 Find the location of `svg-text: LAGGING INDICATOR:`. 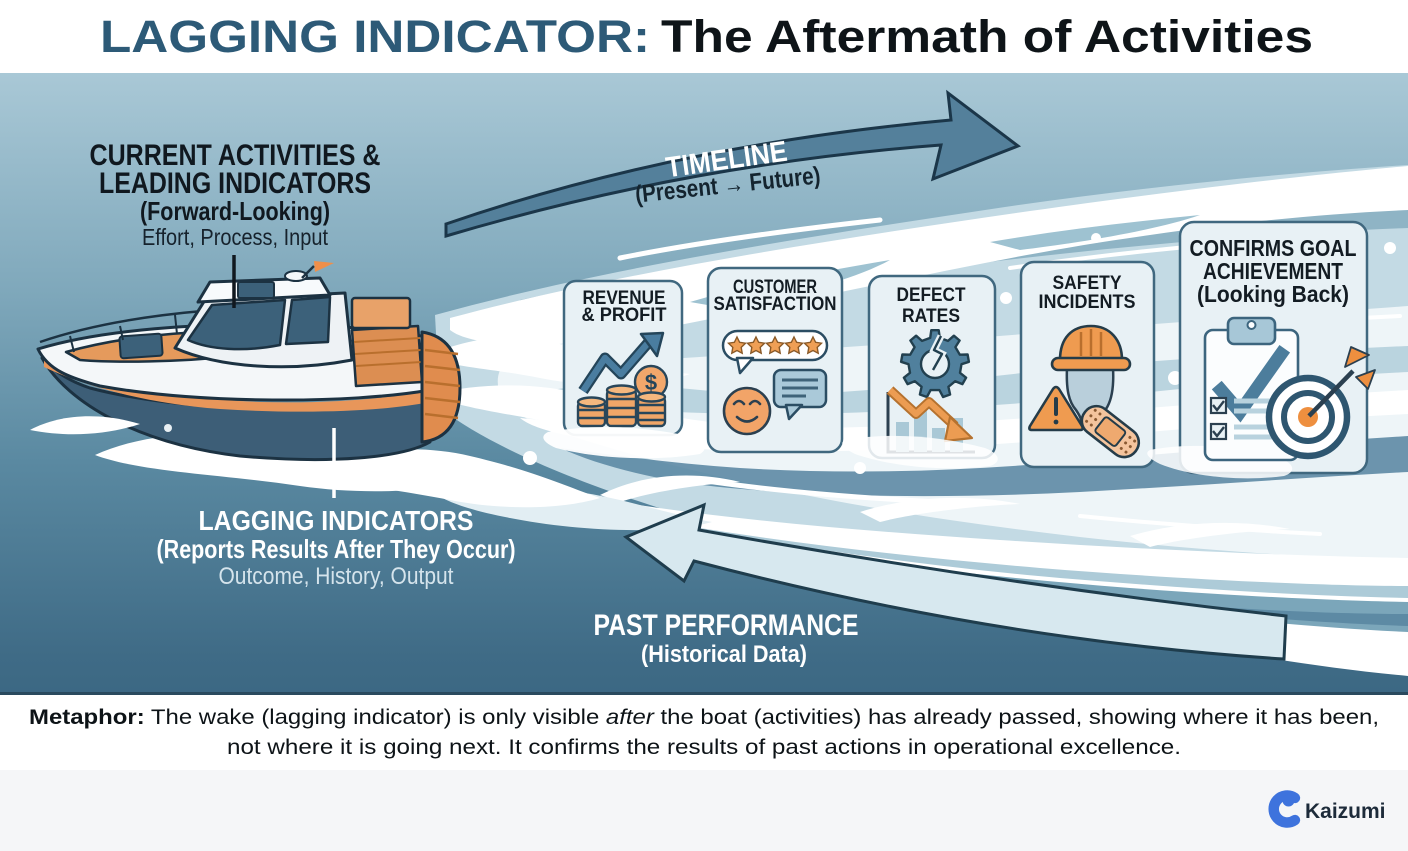

svg-text: LAGGING INDICATOR: is located at coordinates (375, 36).